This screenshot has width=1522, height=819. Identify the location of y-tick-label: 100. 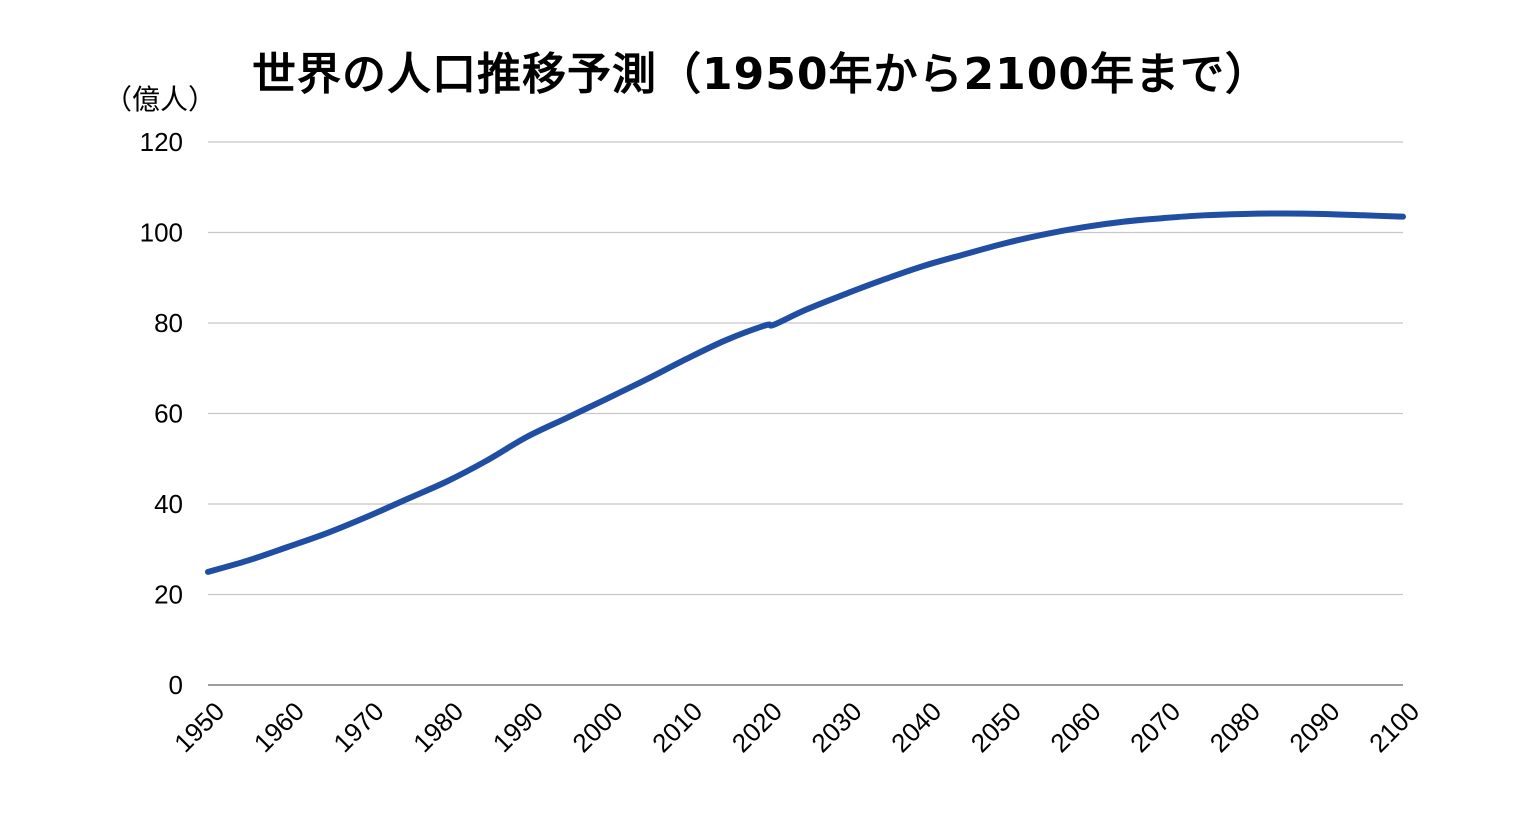
(161, 233).